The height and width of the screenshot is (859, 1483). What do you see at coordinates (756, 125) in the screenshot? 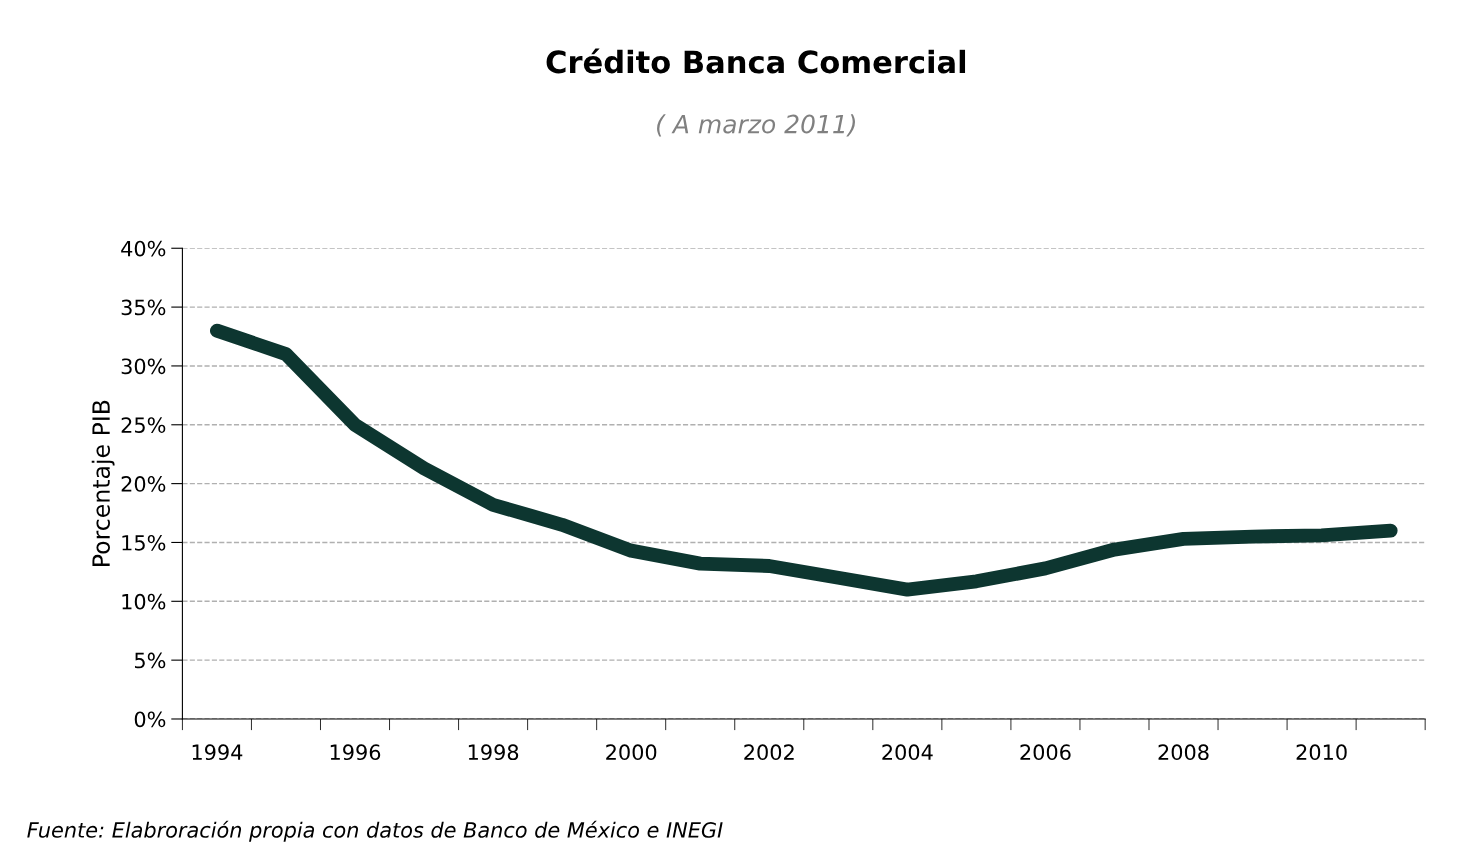
I see `chart-subtitle: ( A marzo 2011)` at bounding box center [756, 125].